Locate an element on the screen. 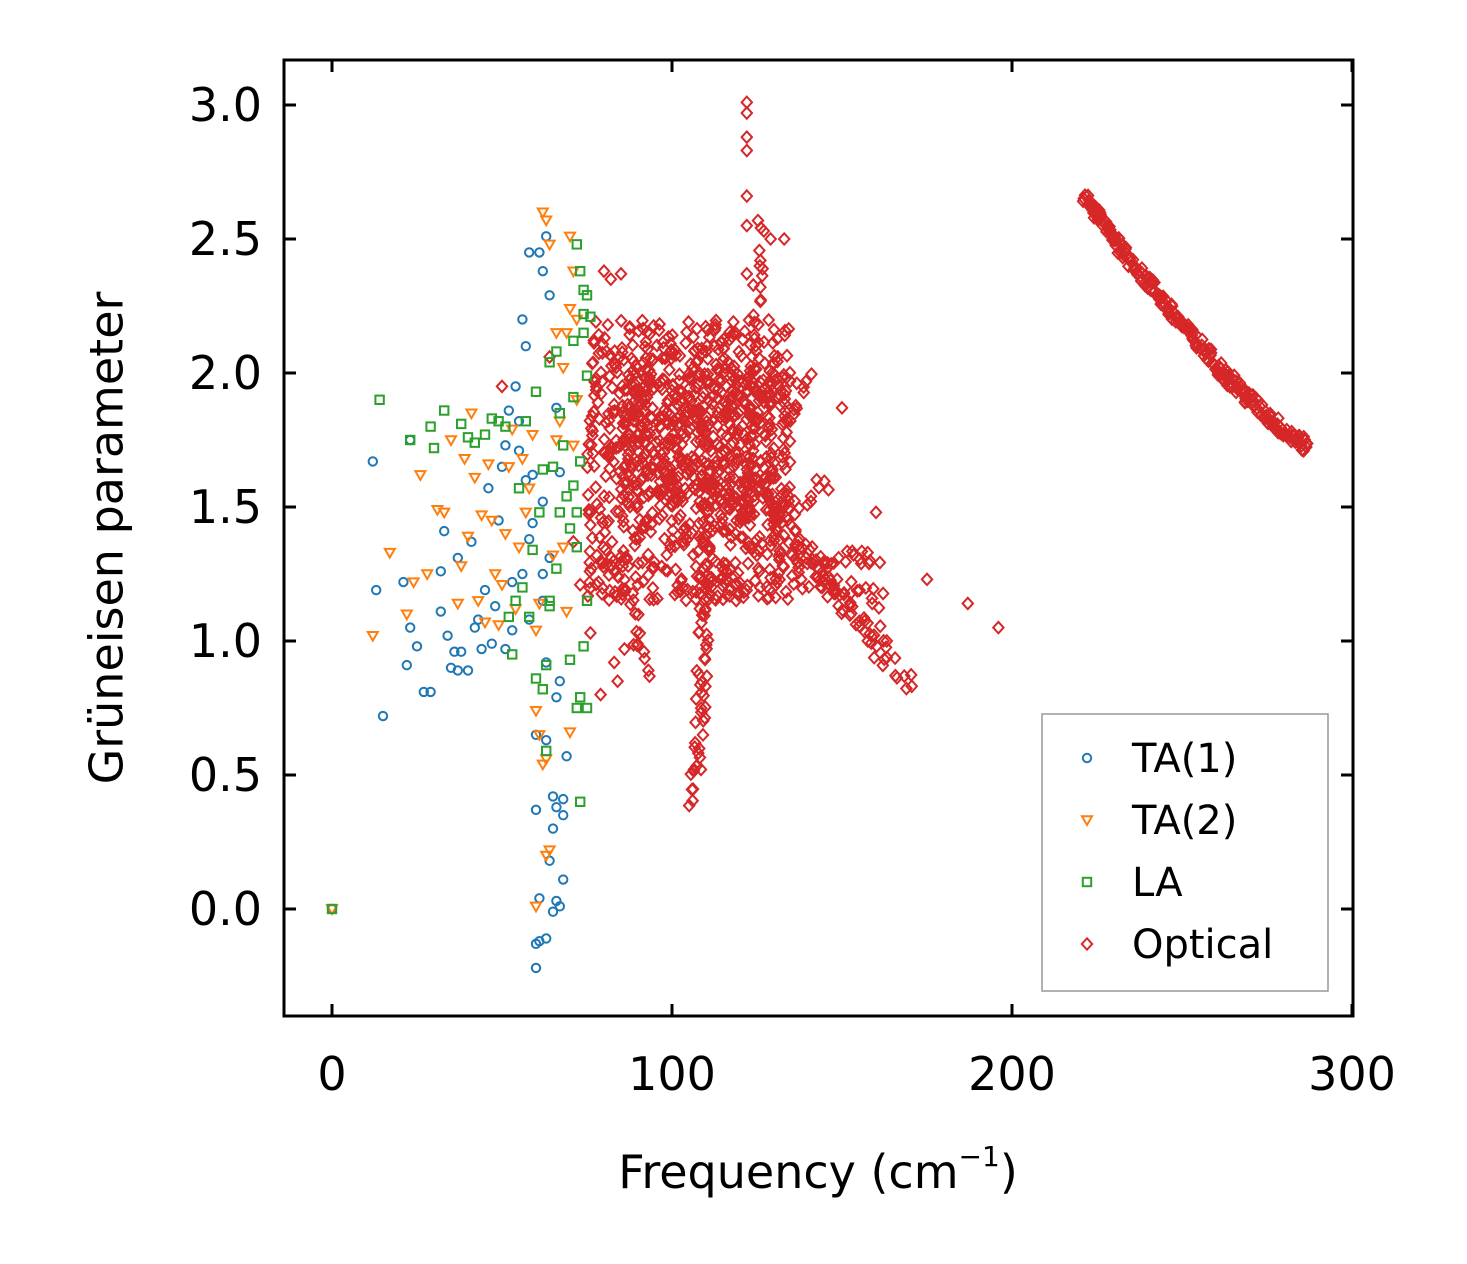 This screenshot has height=1264, width=1467. legend-marker-triangle is located at coordinates (1087, 821).